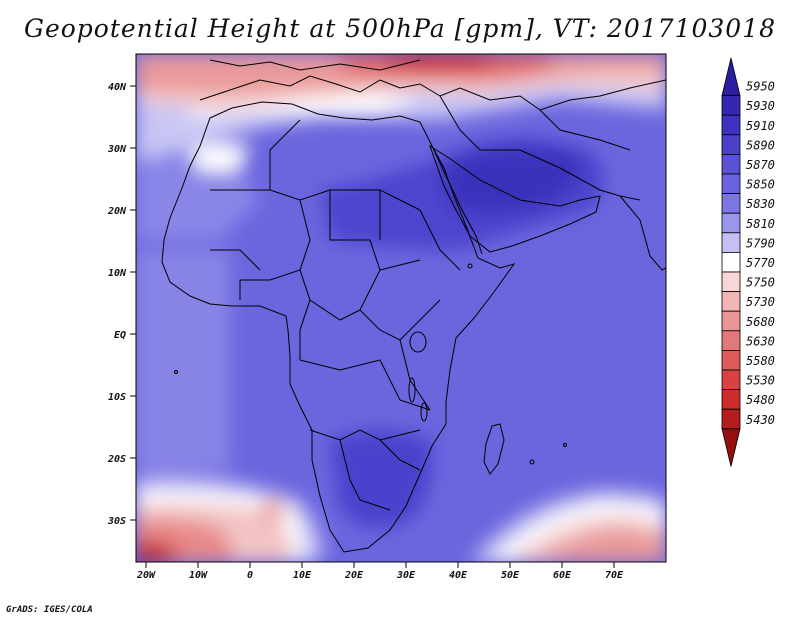 The height and width of the screenshot is (618, 800). I want to click on x-tick-label: 70E, so click(614, 575).